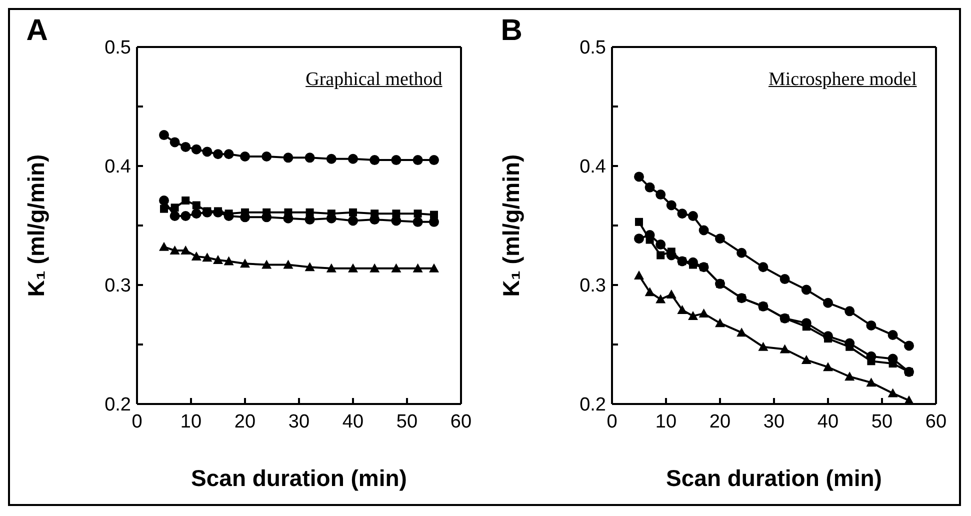 Image resolution: width=971 pixels, height=516 pixels. I want to click on chart-title: B, so click(511, 31).